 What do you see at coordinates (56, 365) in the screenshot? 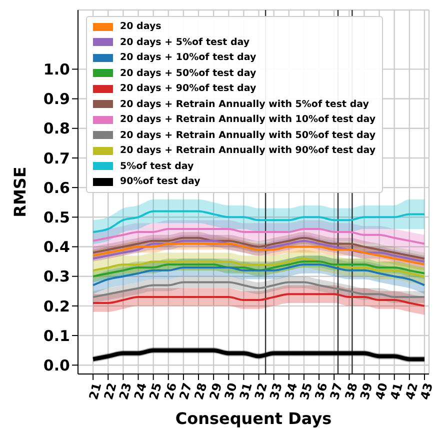
I see `y-tick-label: 0.0` at bounding box center [56, 365].